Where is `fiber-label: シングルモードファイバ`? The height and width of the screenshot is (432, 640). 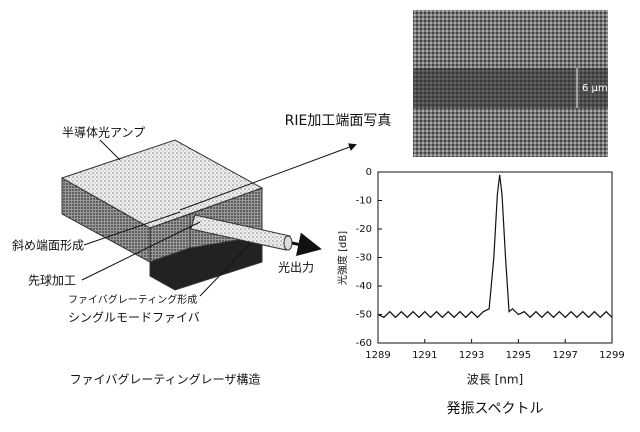
fiber-label: シングルモードファイバ is located at coordinates (134, 318).